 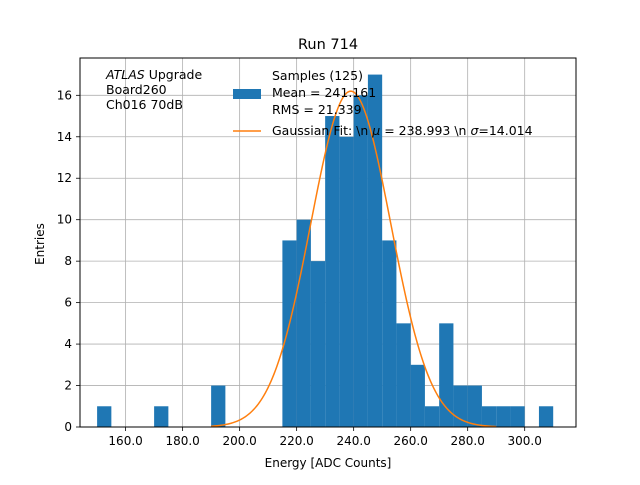 What do you see at coordinates (353, 441) in the screenshot?
I see `x-tick-label: 240.0` at bounding box center [353, 441].